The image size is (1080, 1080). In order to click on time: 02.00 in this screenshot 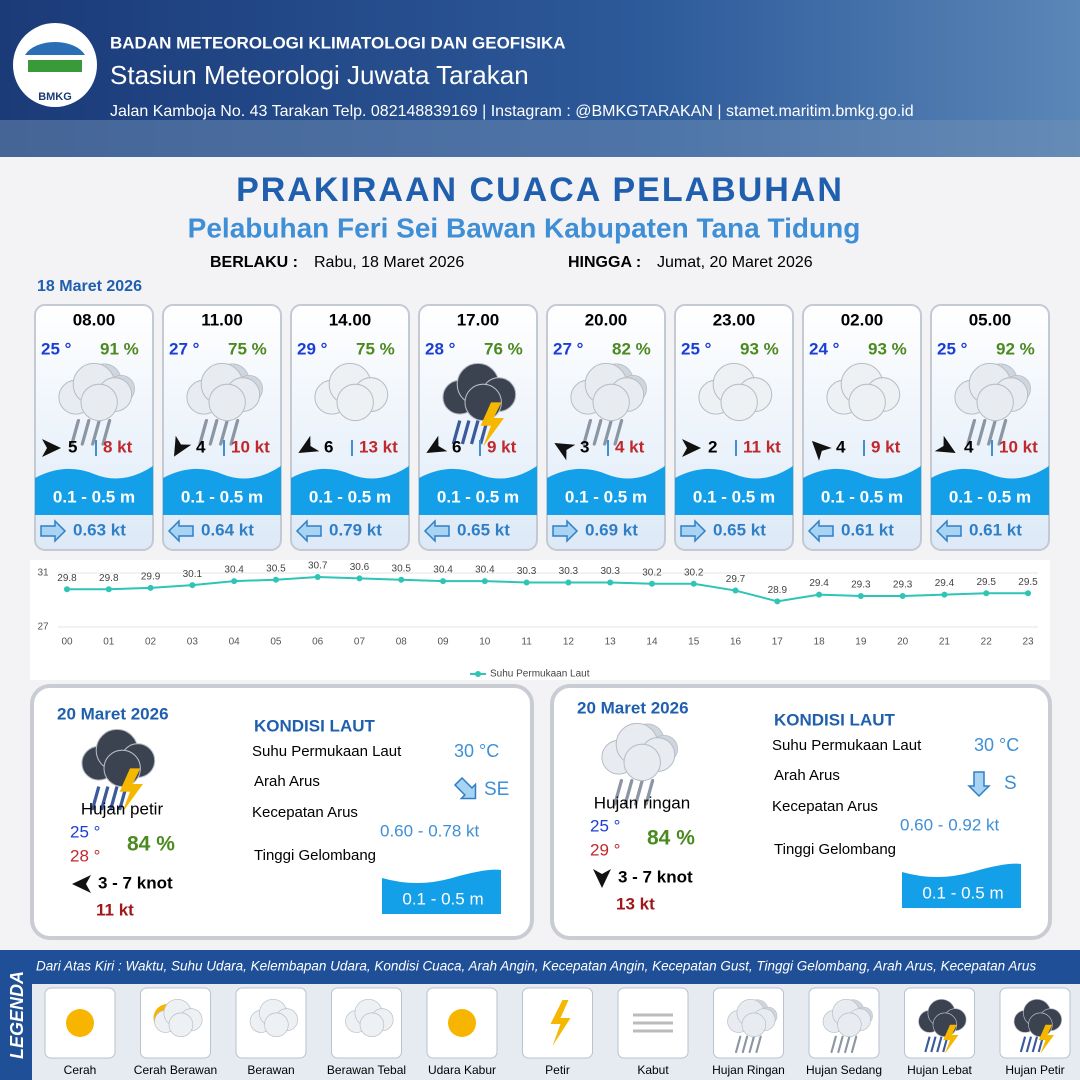, I will do `click(862, 319)`.